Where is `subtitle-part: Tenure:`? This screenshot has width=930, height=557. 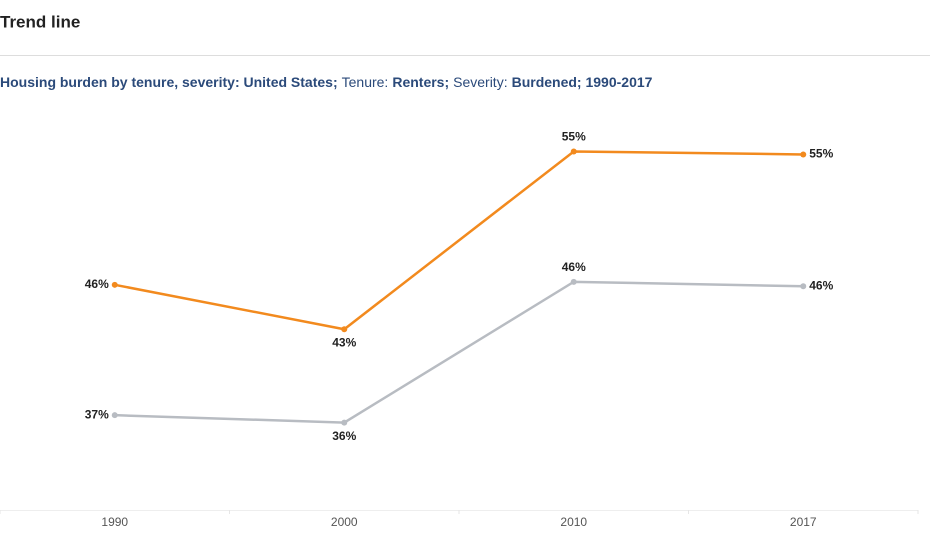
subtitle-part: Tenure: is located at coordinates (365, 82).